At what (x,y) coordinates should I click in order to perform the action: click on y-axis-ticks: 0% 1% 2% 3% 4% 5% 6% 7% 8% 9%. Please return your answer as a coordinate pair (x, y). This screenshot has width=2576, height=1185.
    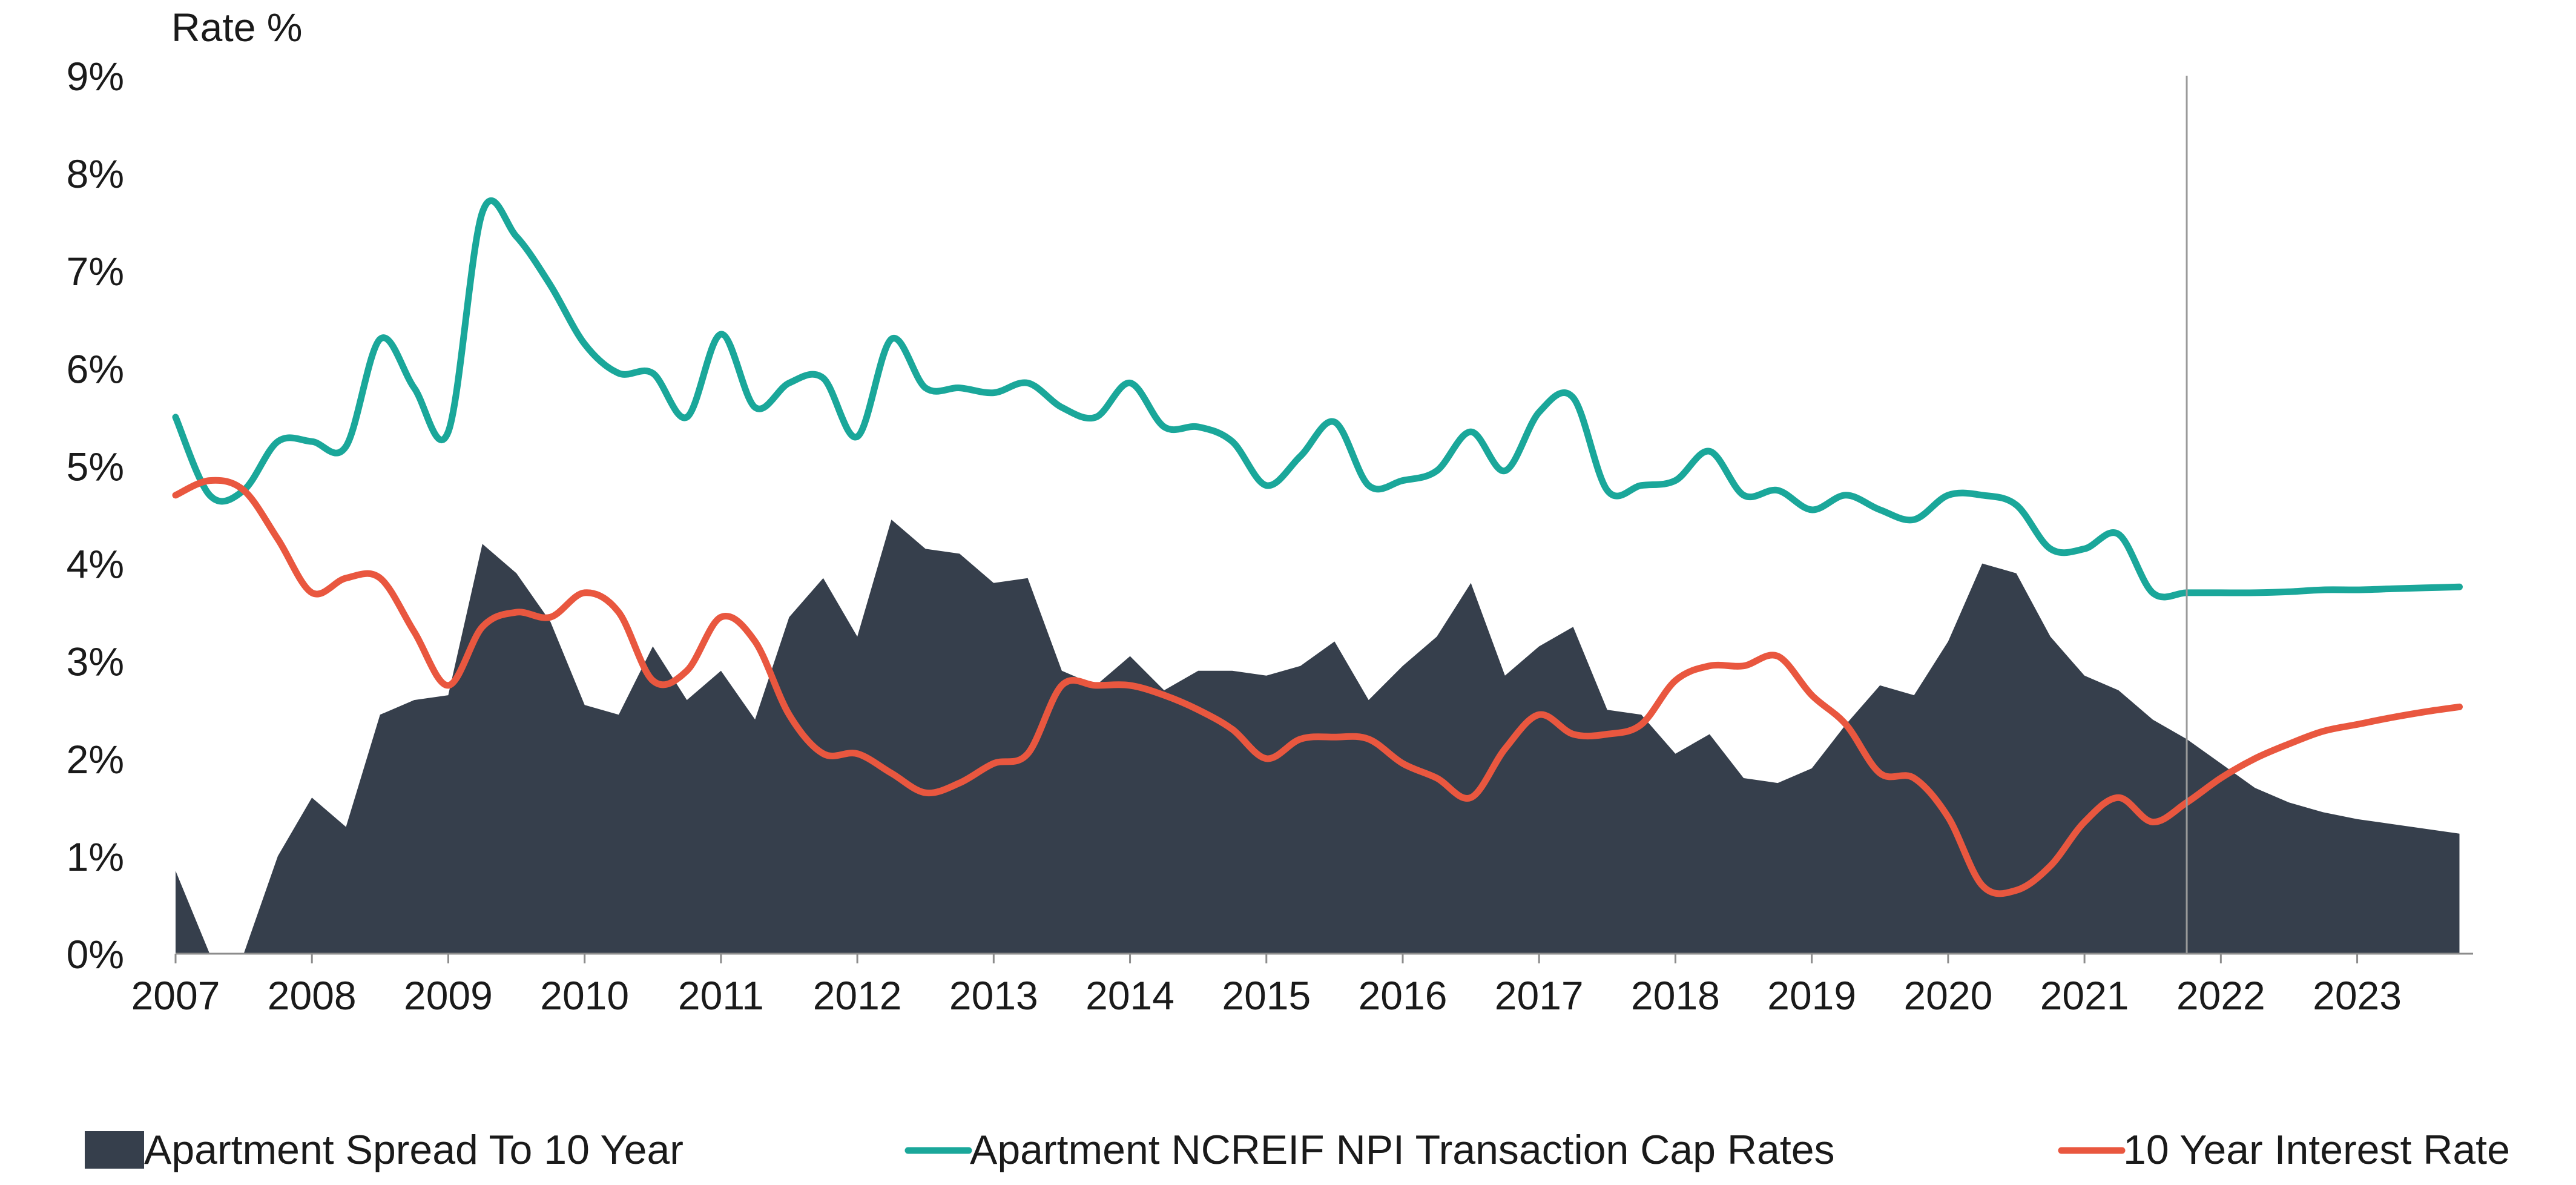
    Looking at the image, I should click on (95, 515).